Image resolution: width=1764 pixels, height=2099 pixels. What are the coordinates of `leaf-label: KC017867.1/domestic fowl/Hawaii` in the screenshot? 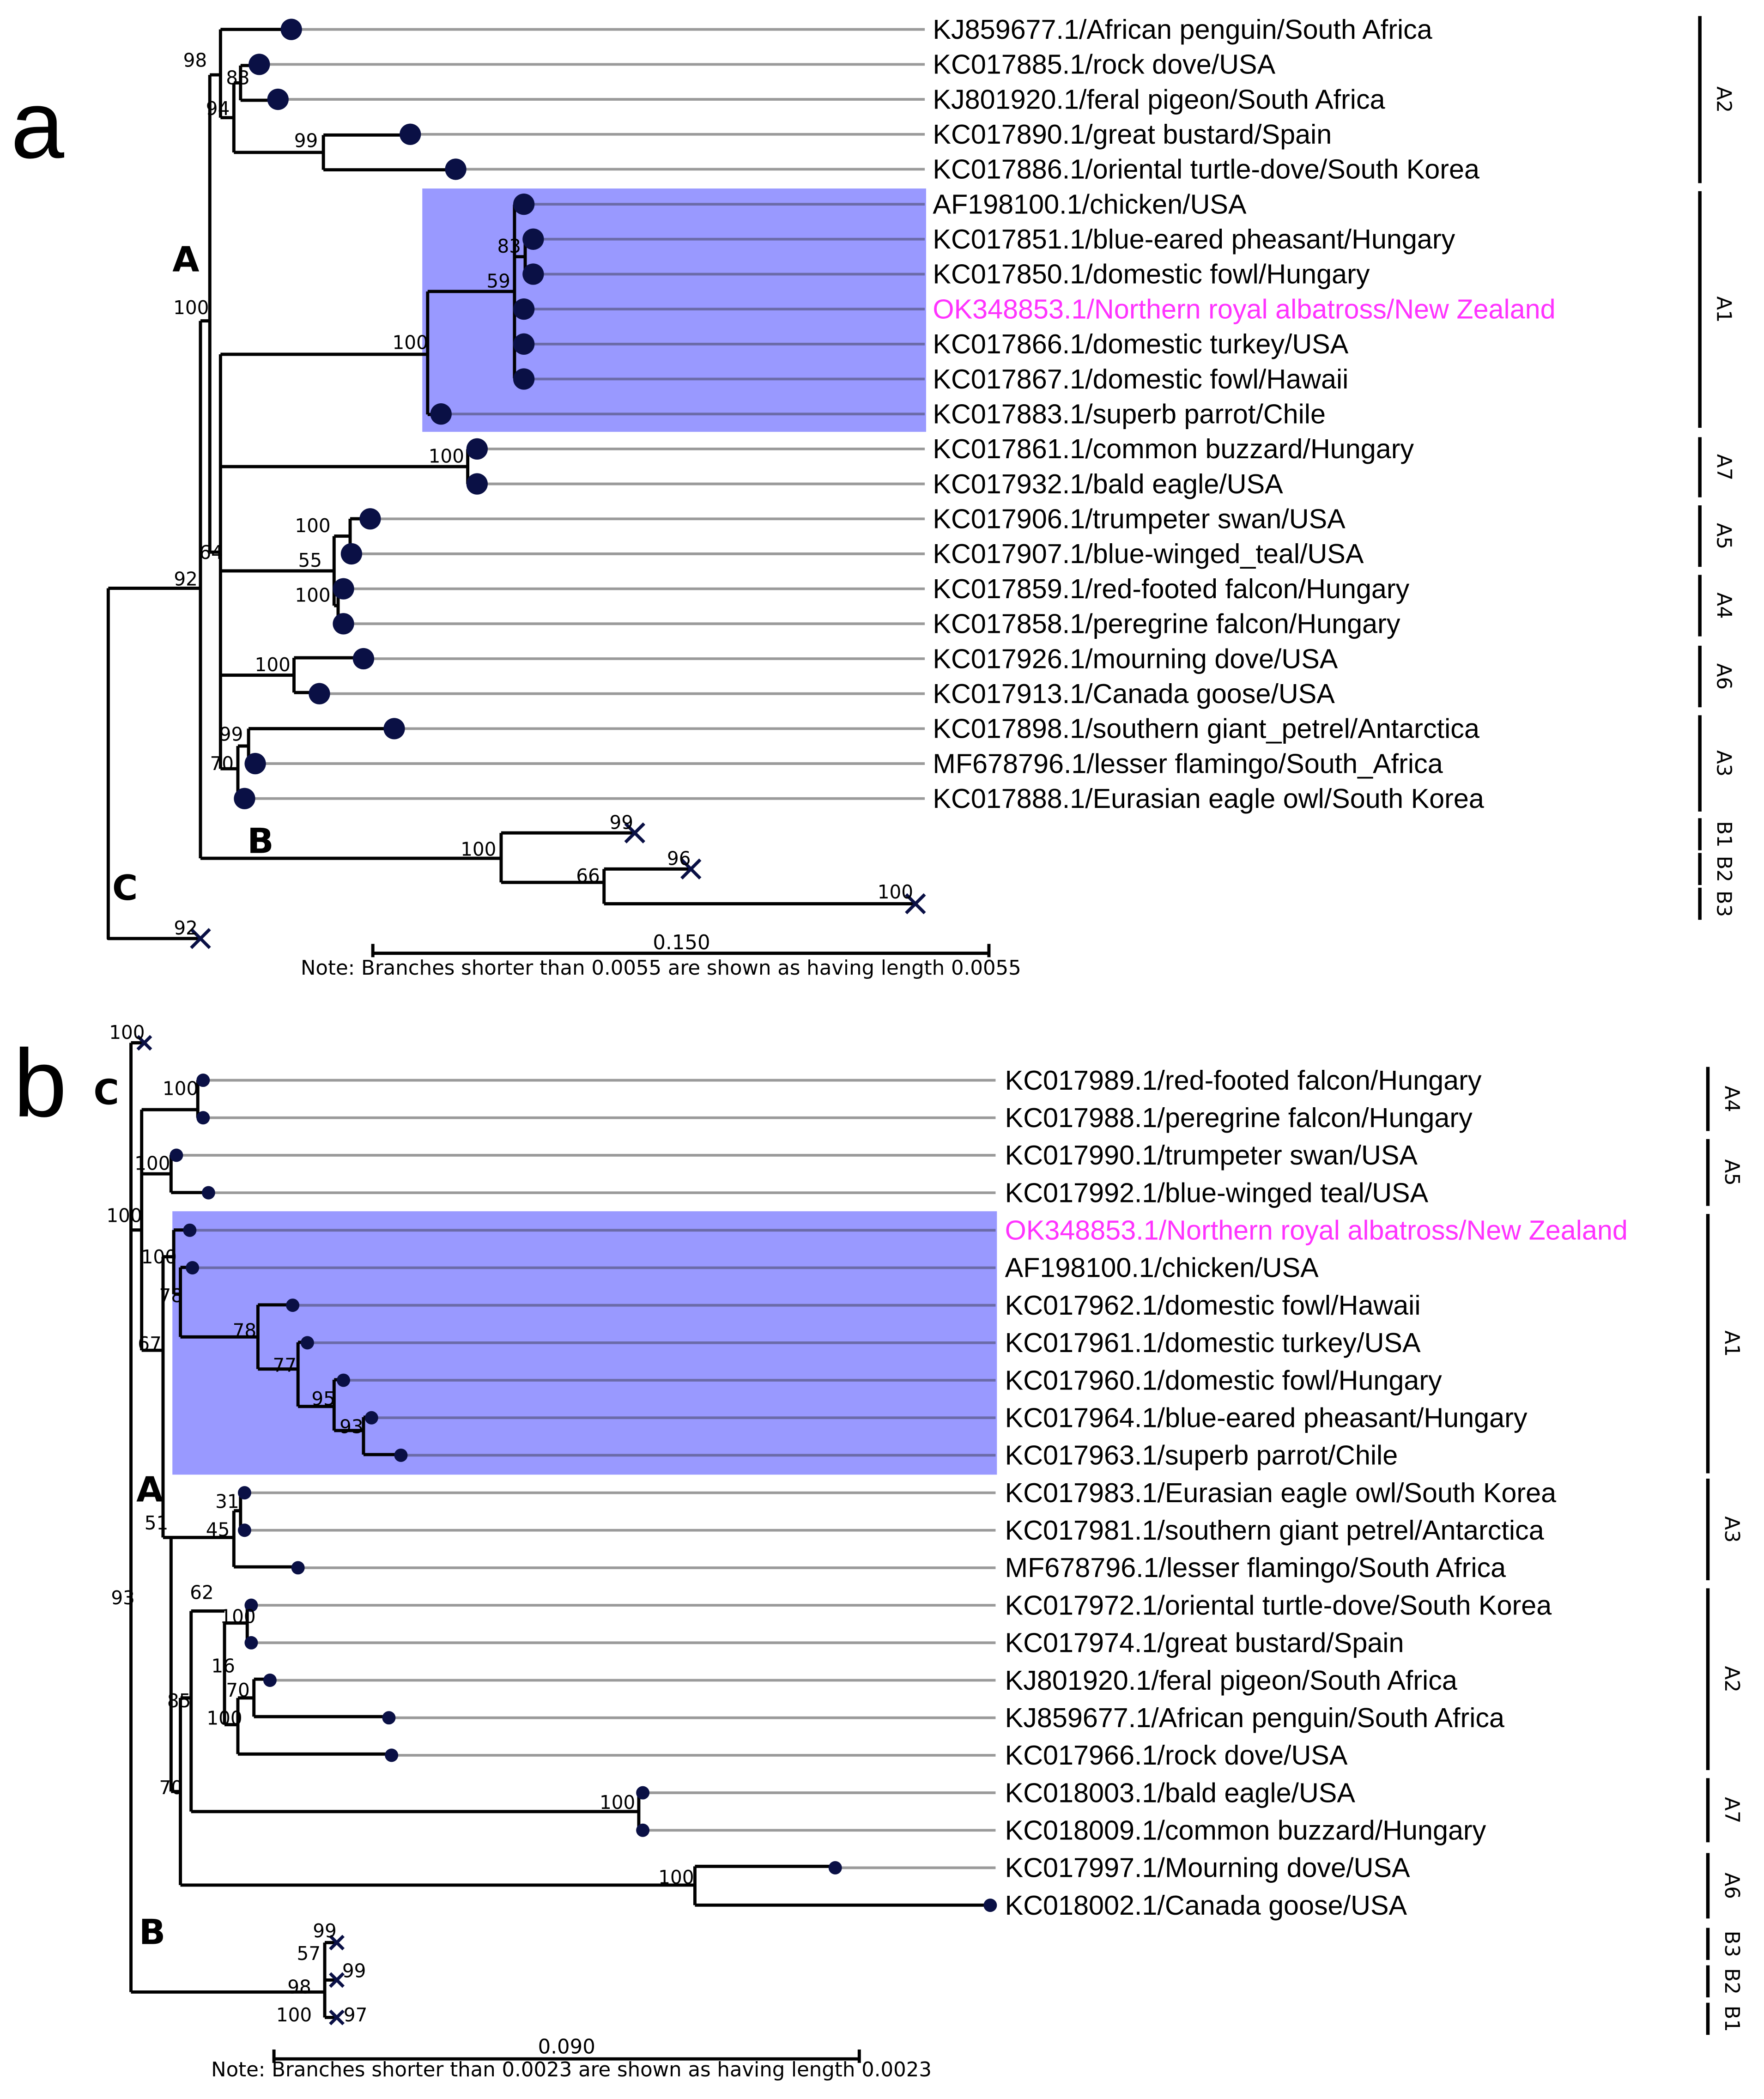 It's located at (1140, 379).